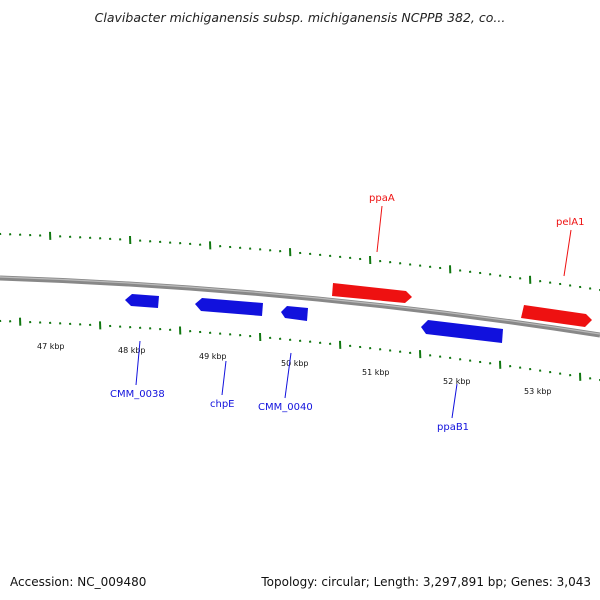  What do you see at coordinates (213, 356) in the screenshot?
I see `scale-label: 49 kbp` at bounding box center [213, 356].